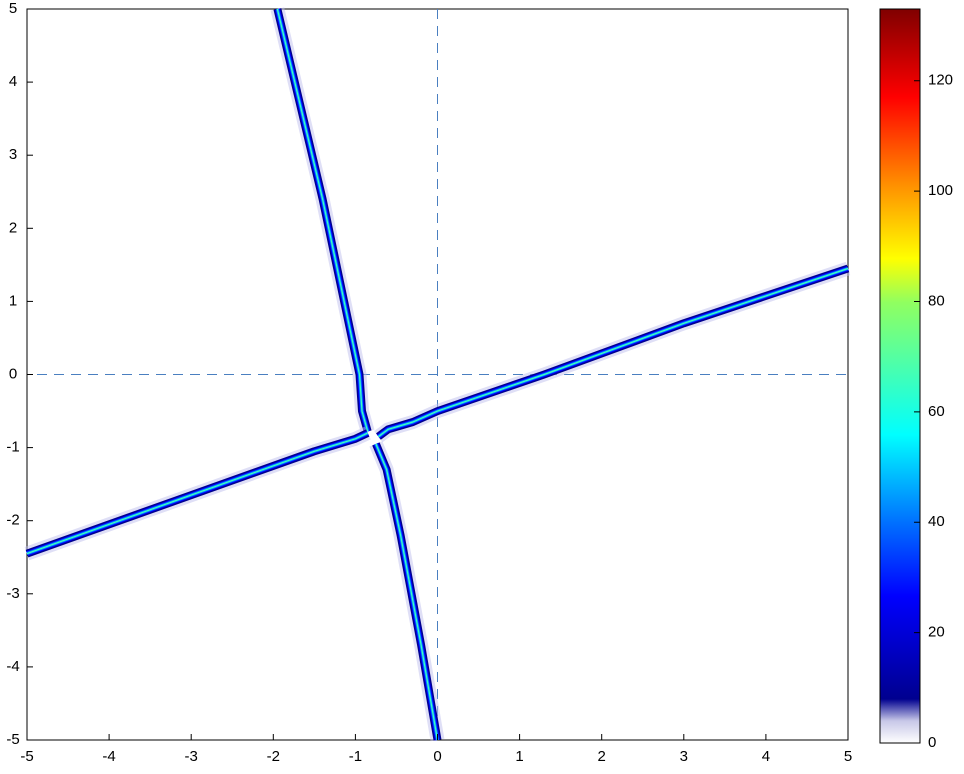  What do you see at coordinates (900, 376) in the screenshot?
I see `colorbar` at bounding box center [900, 376].